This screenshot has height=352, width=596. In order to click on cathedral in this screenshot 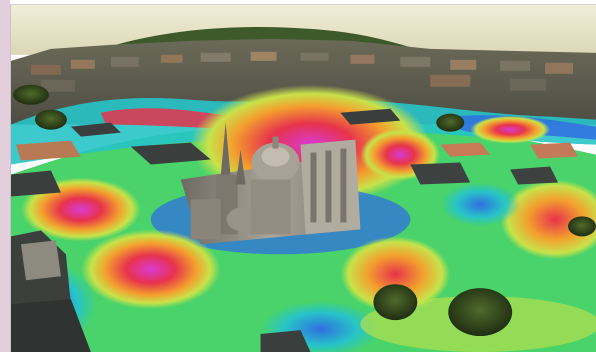, I will do `click(270, 183)`.